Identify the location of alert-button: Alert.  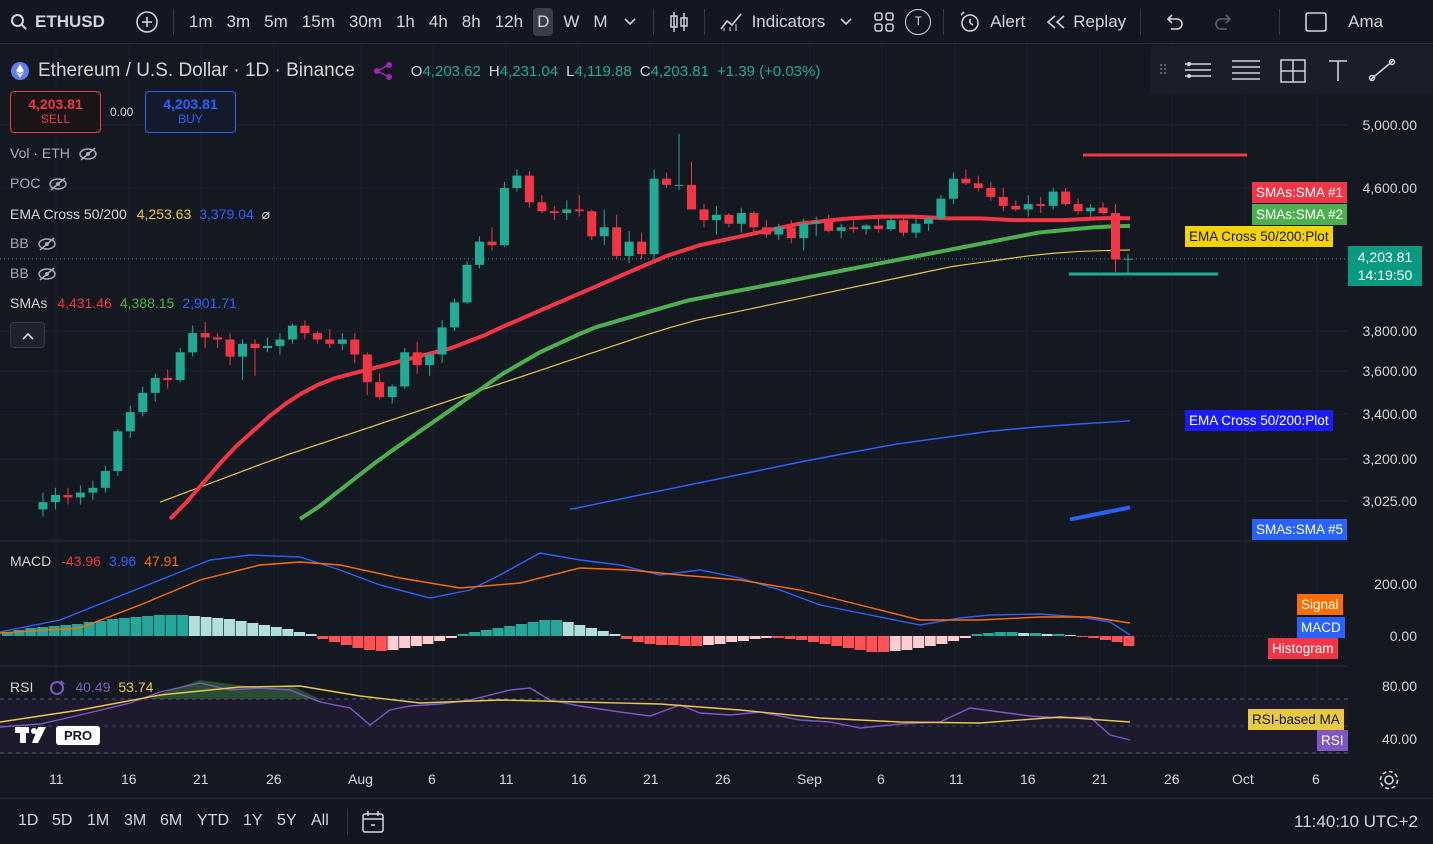
(991, 22).